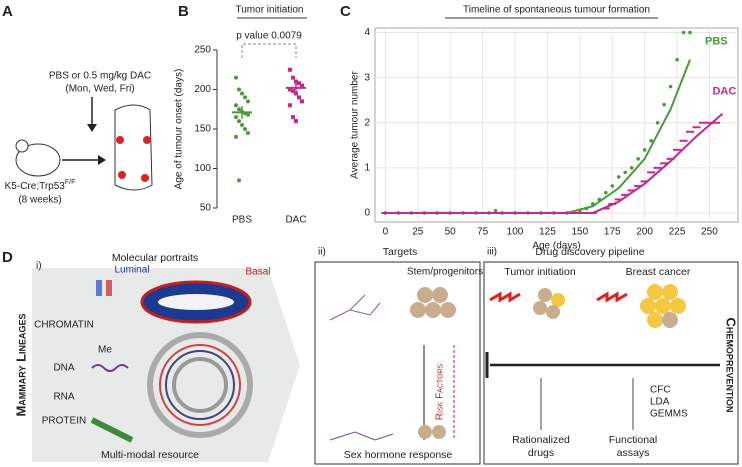  I want to click on panel-letter: B, so click(183, 11).